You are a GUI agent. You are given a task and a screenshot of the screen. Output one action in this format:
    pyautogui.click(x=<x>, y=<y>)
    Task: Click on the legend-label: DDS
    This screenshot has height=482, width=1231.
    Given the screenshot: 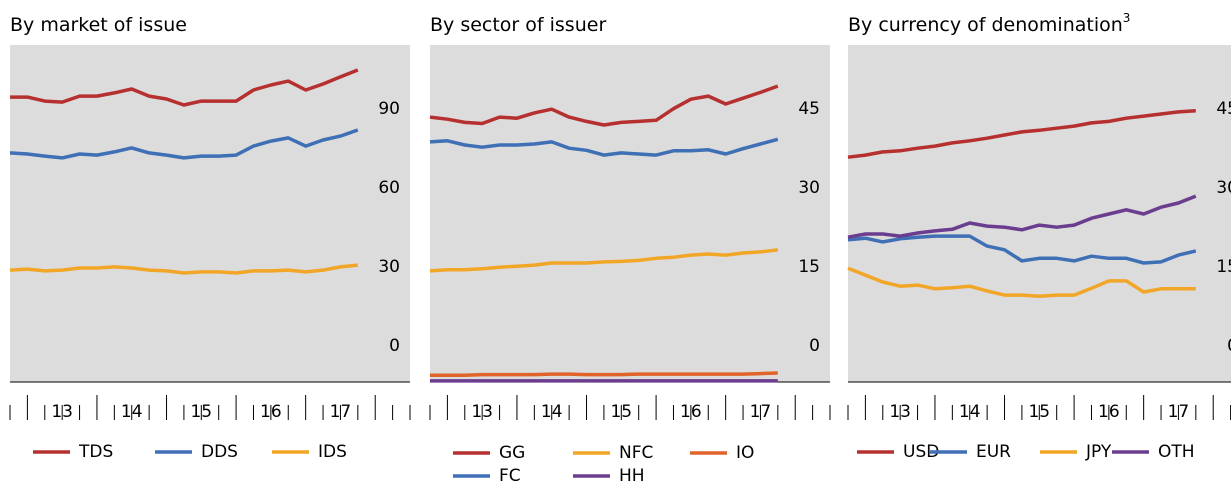 What is the action you would take?
    pyautogui.click(x=219, y=452)
    